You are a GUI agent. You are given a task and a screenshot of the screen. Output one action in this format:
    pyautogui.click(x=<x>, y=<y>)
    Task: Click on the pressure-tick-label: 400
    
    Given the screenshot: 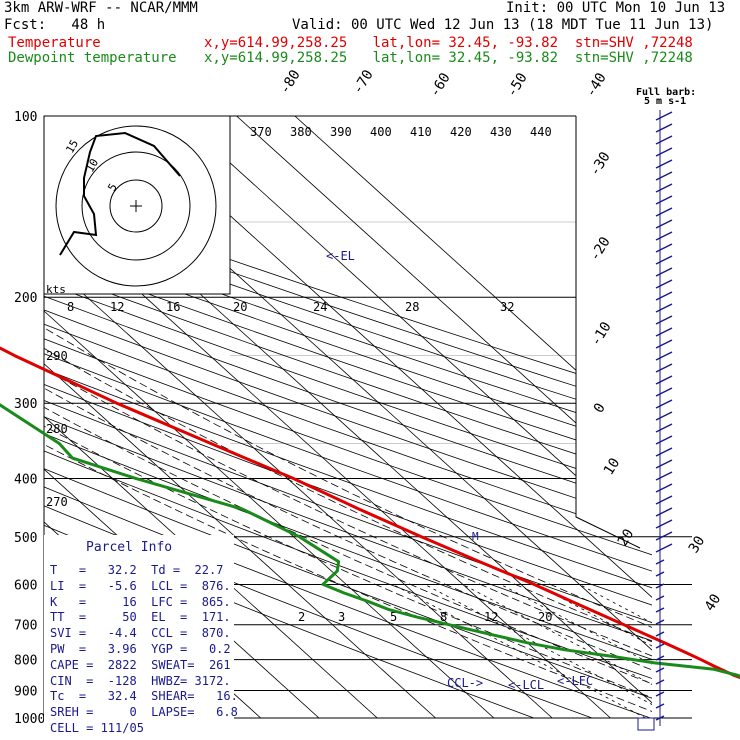 What is the action you would take?
    pyautogui.click(x=25, y=479)
    